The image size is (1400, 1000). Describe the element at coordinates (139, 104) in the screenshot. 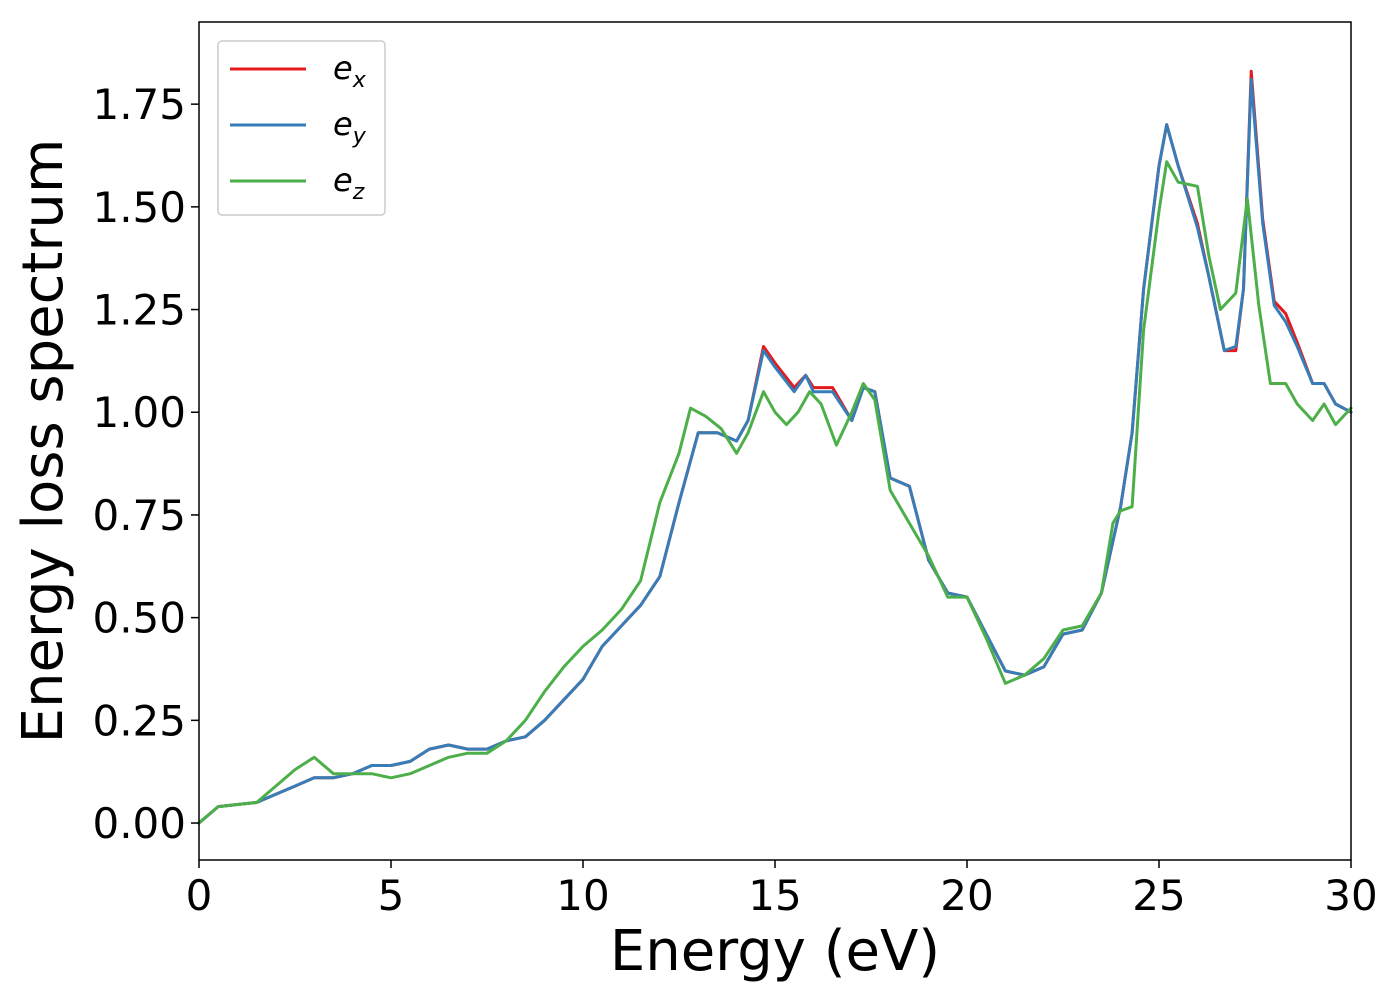

I see `y-tick-label: 1.75` at that location.